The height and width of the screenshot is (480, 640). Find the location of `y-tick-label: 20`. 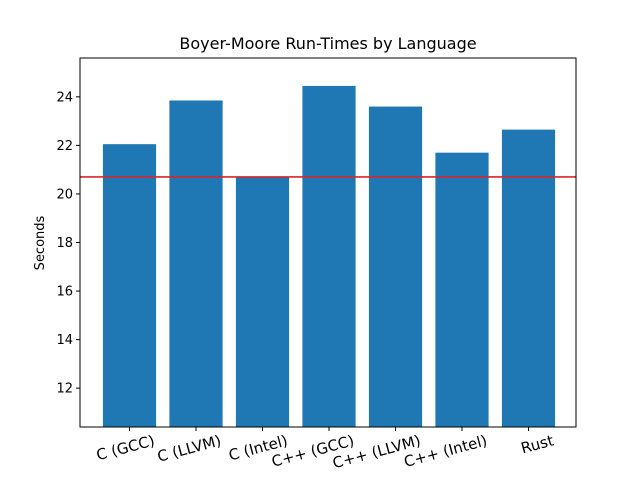

y-tick-label: 20 is located at coordinates (64, 194).